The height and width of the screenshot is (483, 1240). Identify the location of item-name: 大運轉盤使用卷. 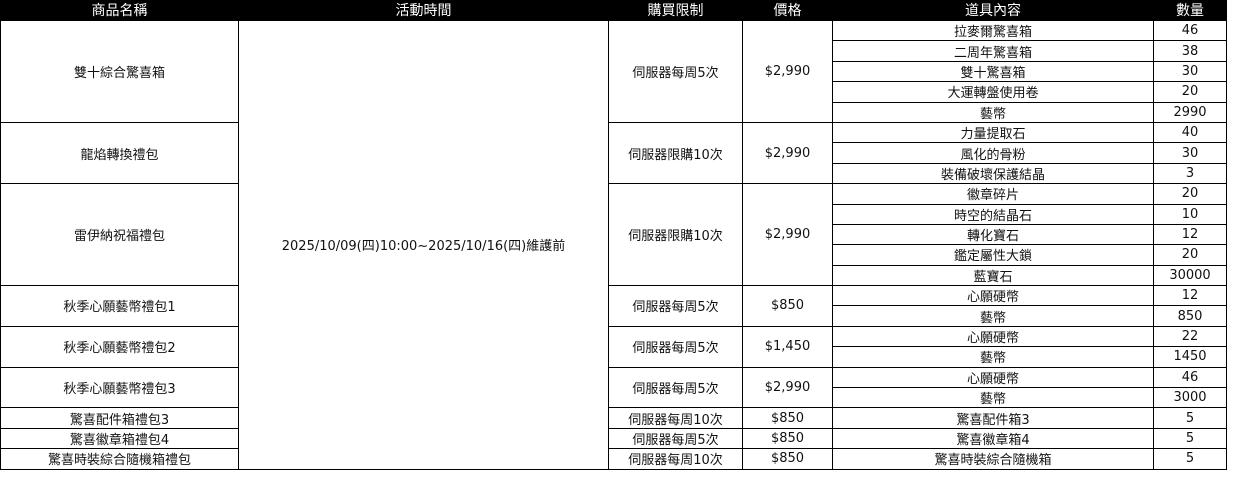
(993, 92).